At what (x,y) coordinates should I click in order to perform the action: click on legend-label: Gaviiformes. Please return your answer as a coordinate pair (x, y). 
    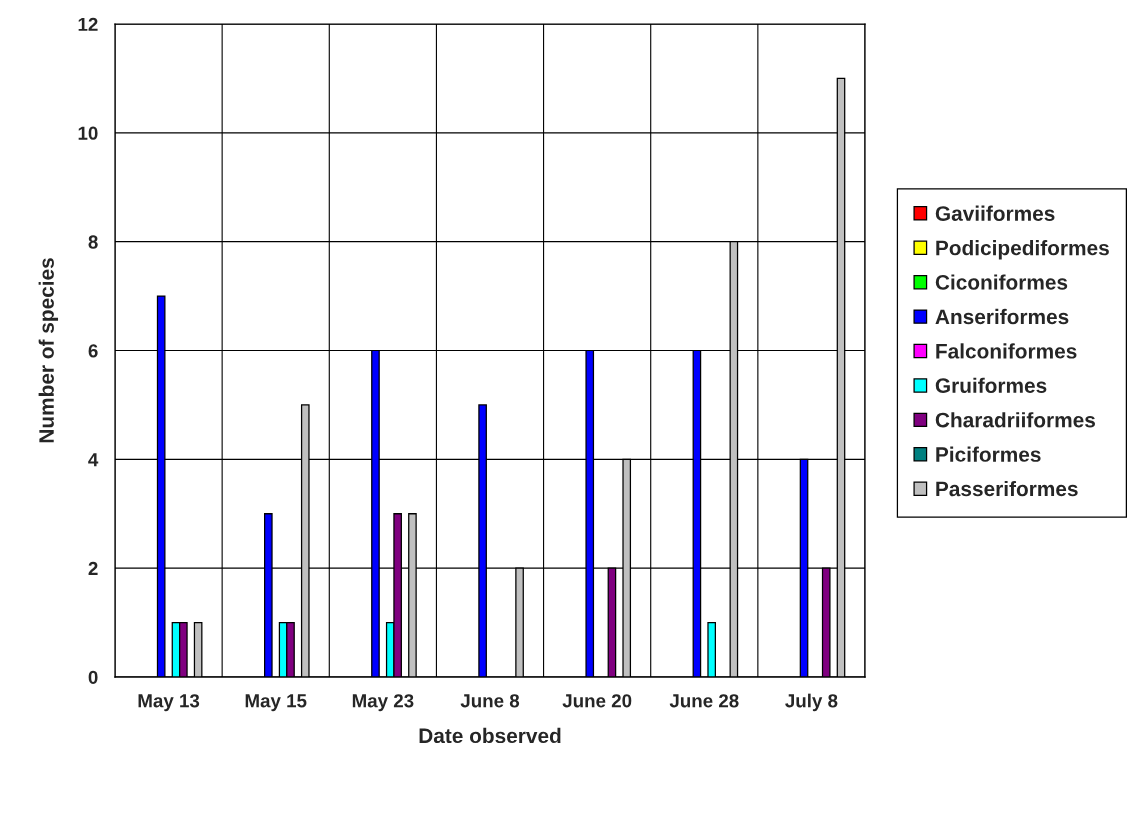
    Looking at the image, I should click on (995, 213).